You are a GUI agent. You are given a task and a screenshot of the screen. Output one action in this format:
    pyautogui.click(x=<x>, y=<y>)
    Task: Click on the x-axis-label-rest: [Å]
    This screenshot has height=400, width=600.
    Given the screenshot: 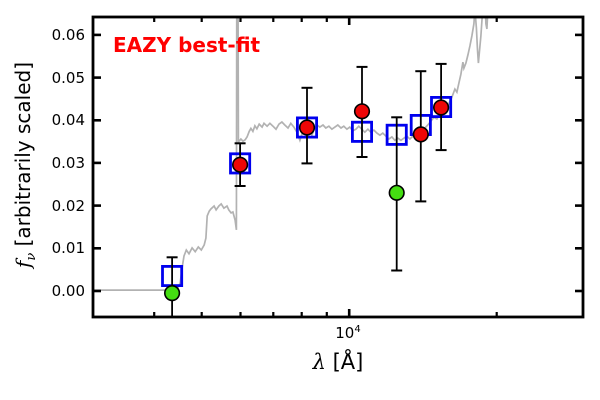 What is the action you would take?
    pyautogui.click(x=344, y=362)
    